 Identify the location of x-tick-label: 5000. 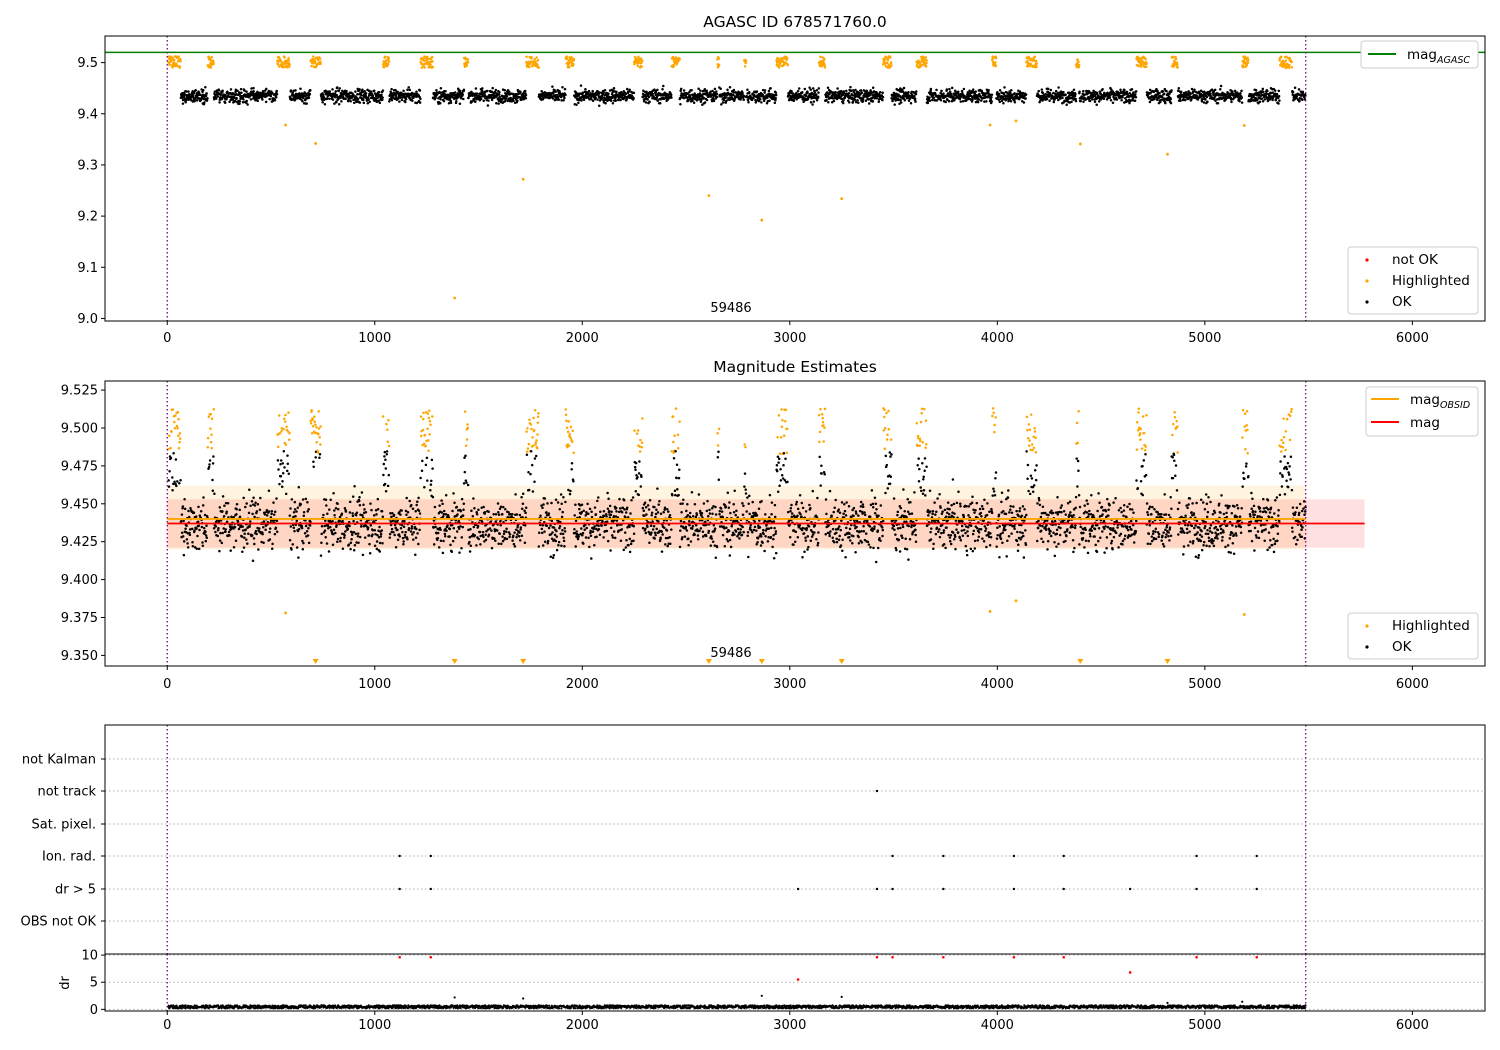
(1204, 338).